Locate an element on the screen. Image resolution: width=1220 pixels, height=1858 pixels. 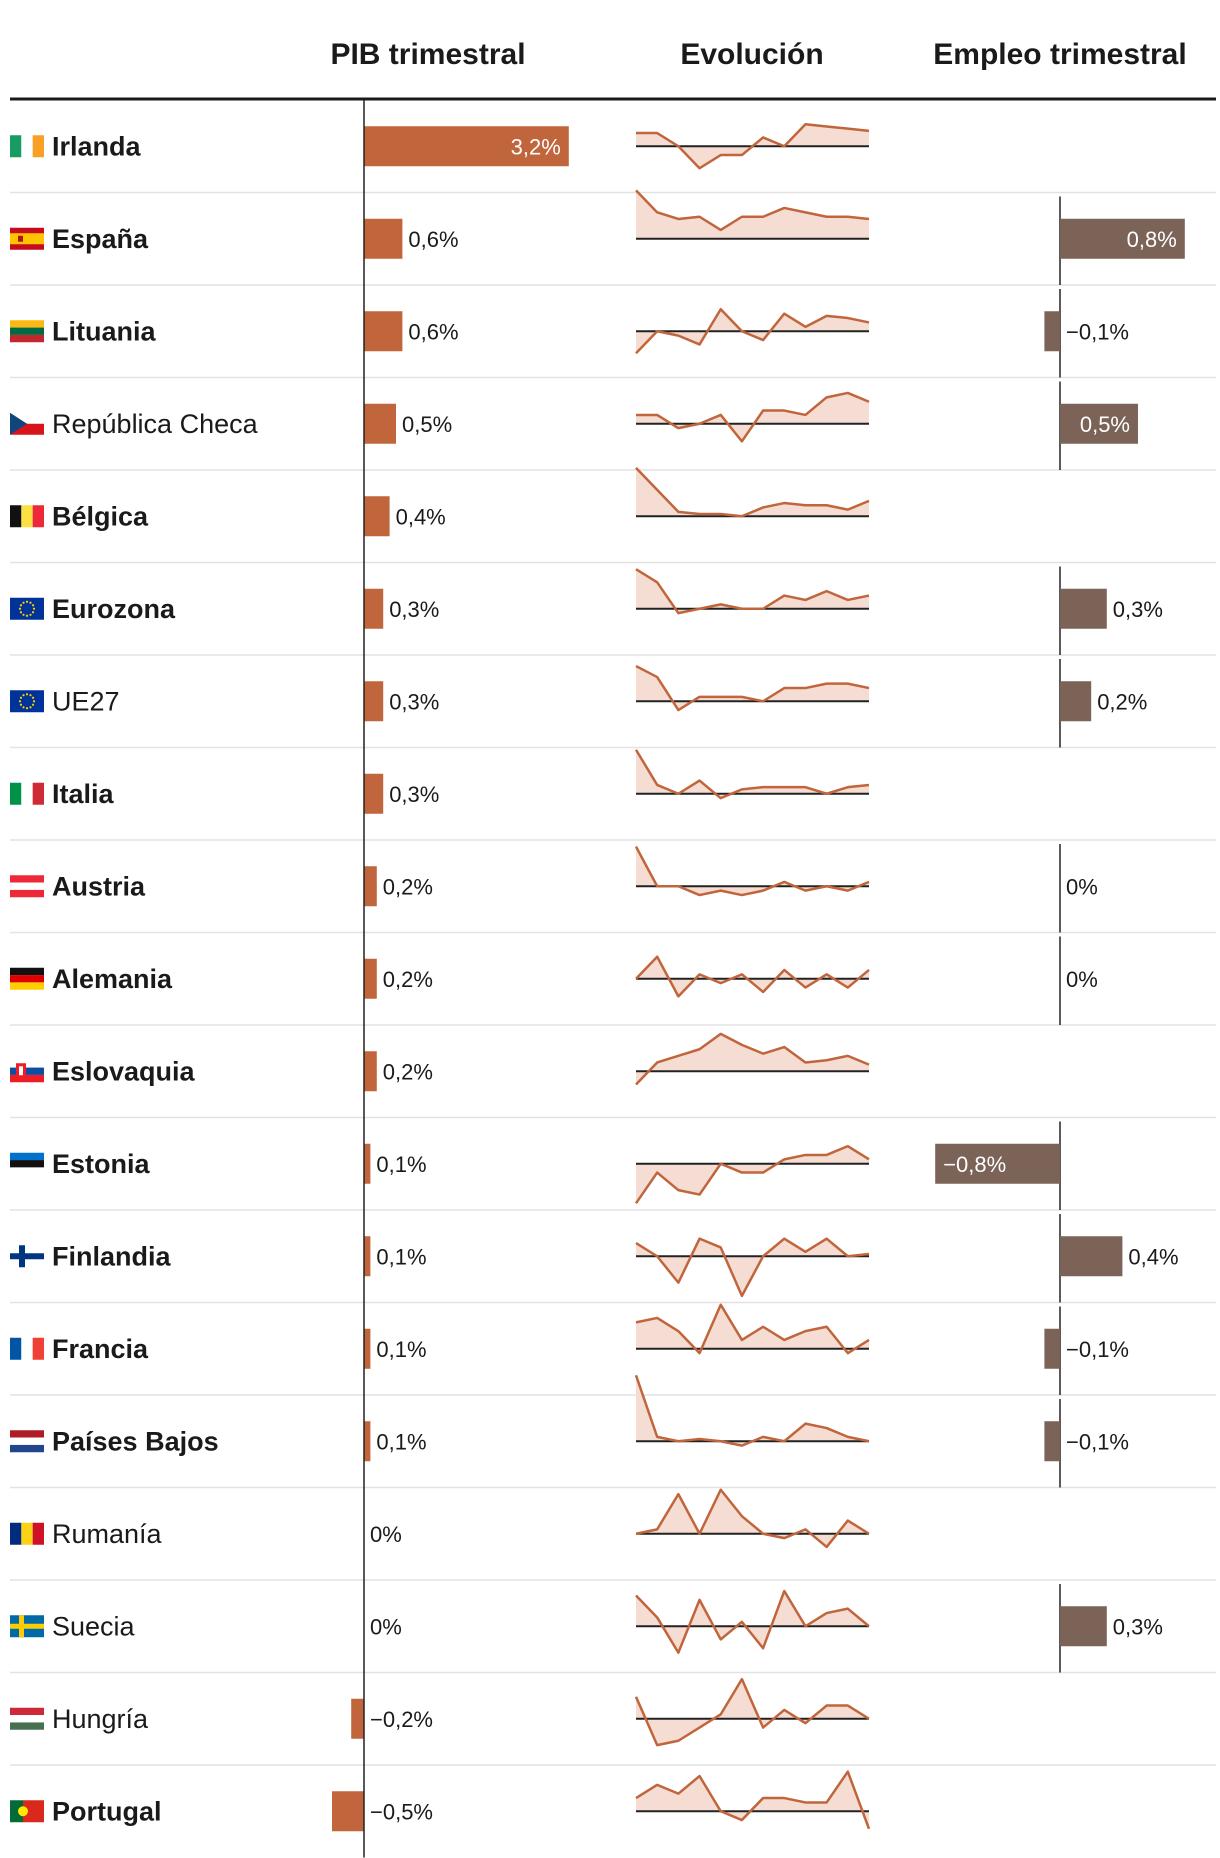
gdp-value-label: 0% is located at coordinates (386, 1534).